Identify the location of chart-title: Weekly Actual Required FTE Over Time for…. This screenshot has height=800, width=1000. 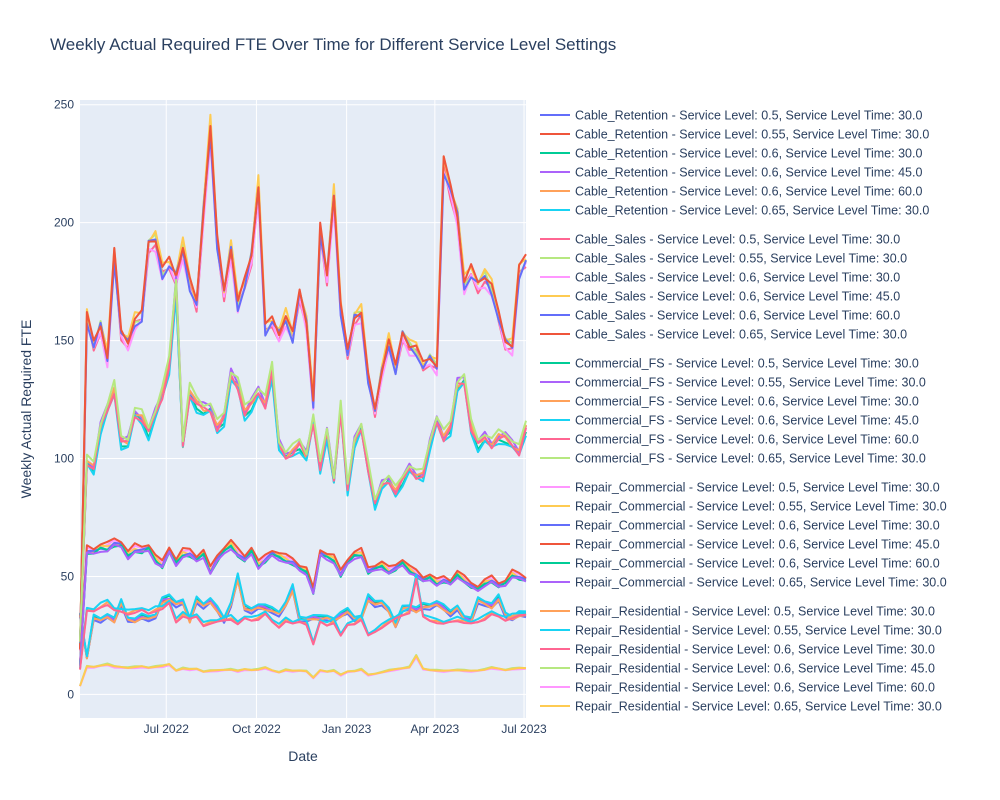
(333, 44).